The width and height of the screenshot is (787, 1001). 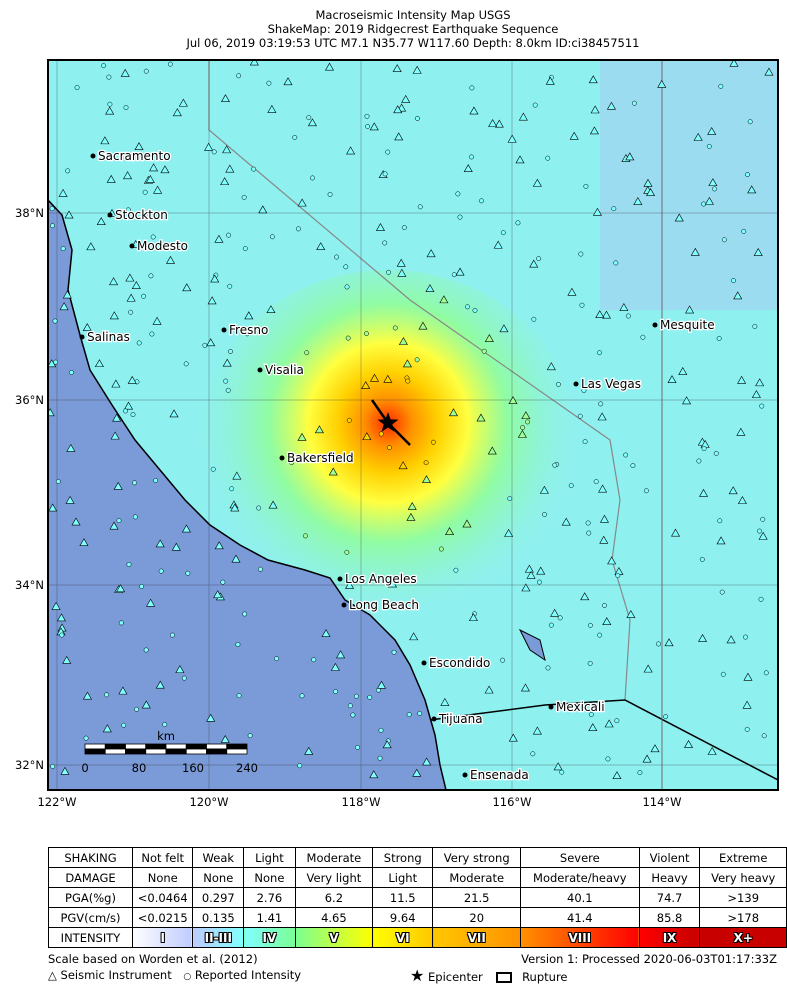 I want to click on legend-cell: VII, so click(x=476, y=937).